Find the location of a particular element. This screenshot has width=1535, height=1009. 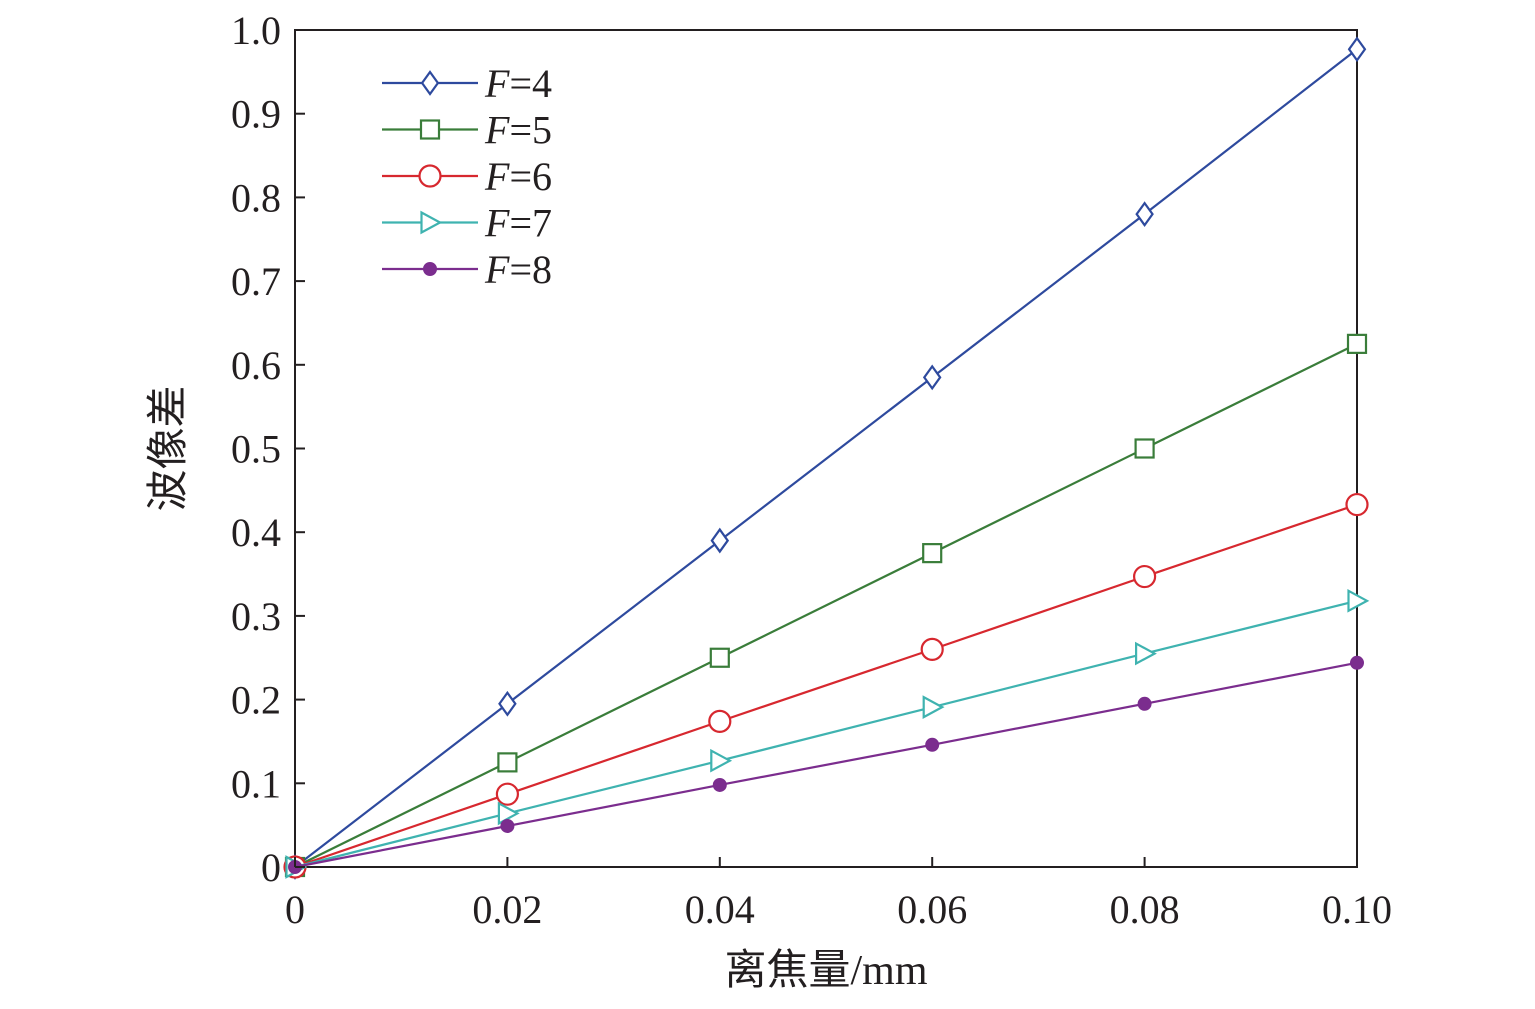

y-tick-label: 0.2 is located at coordinates (256, 700).